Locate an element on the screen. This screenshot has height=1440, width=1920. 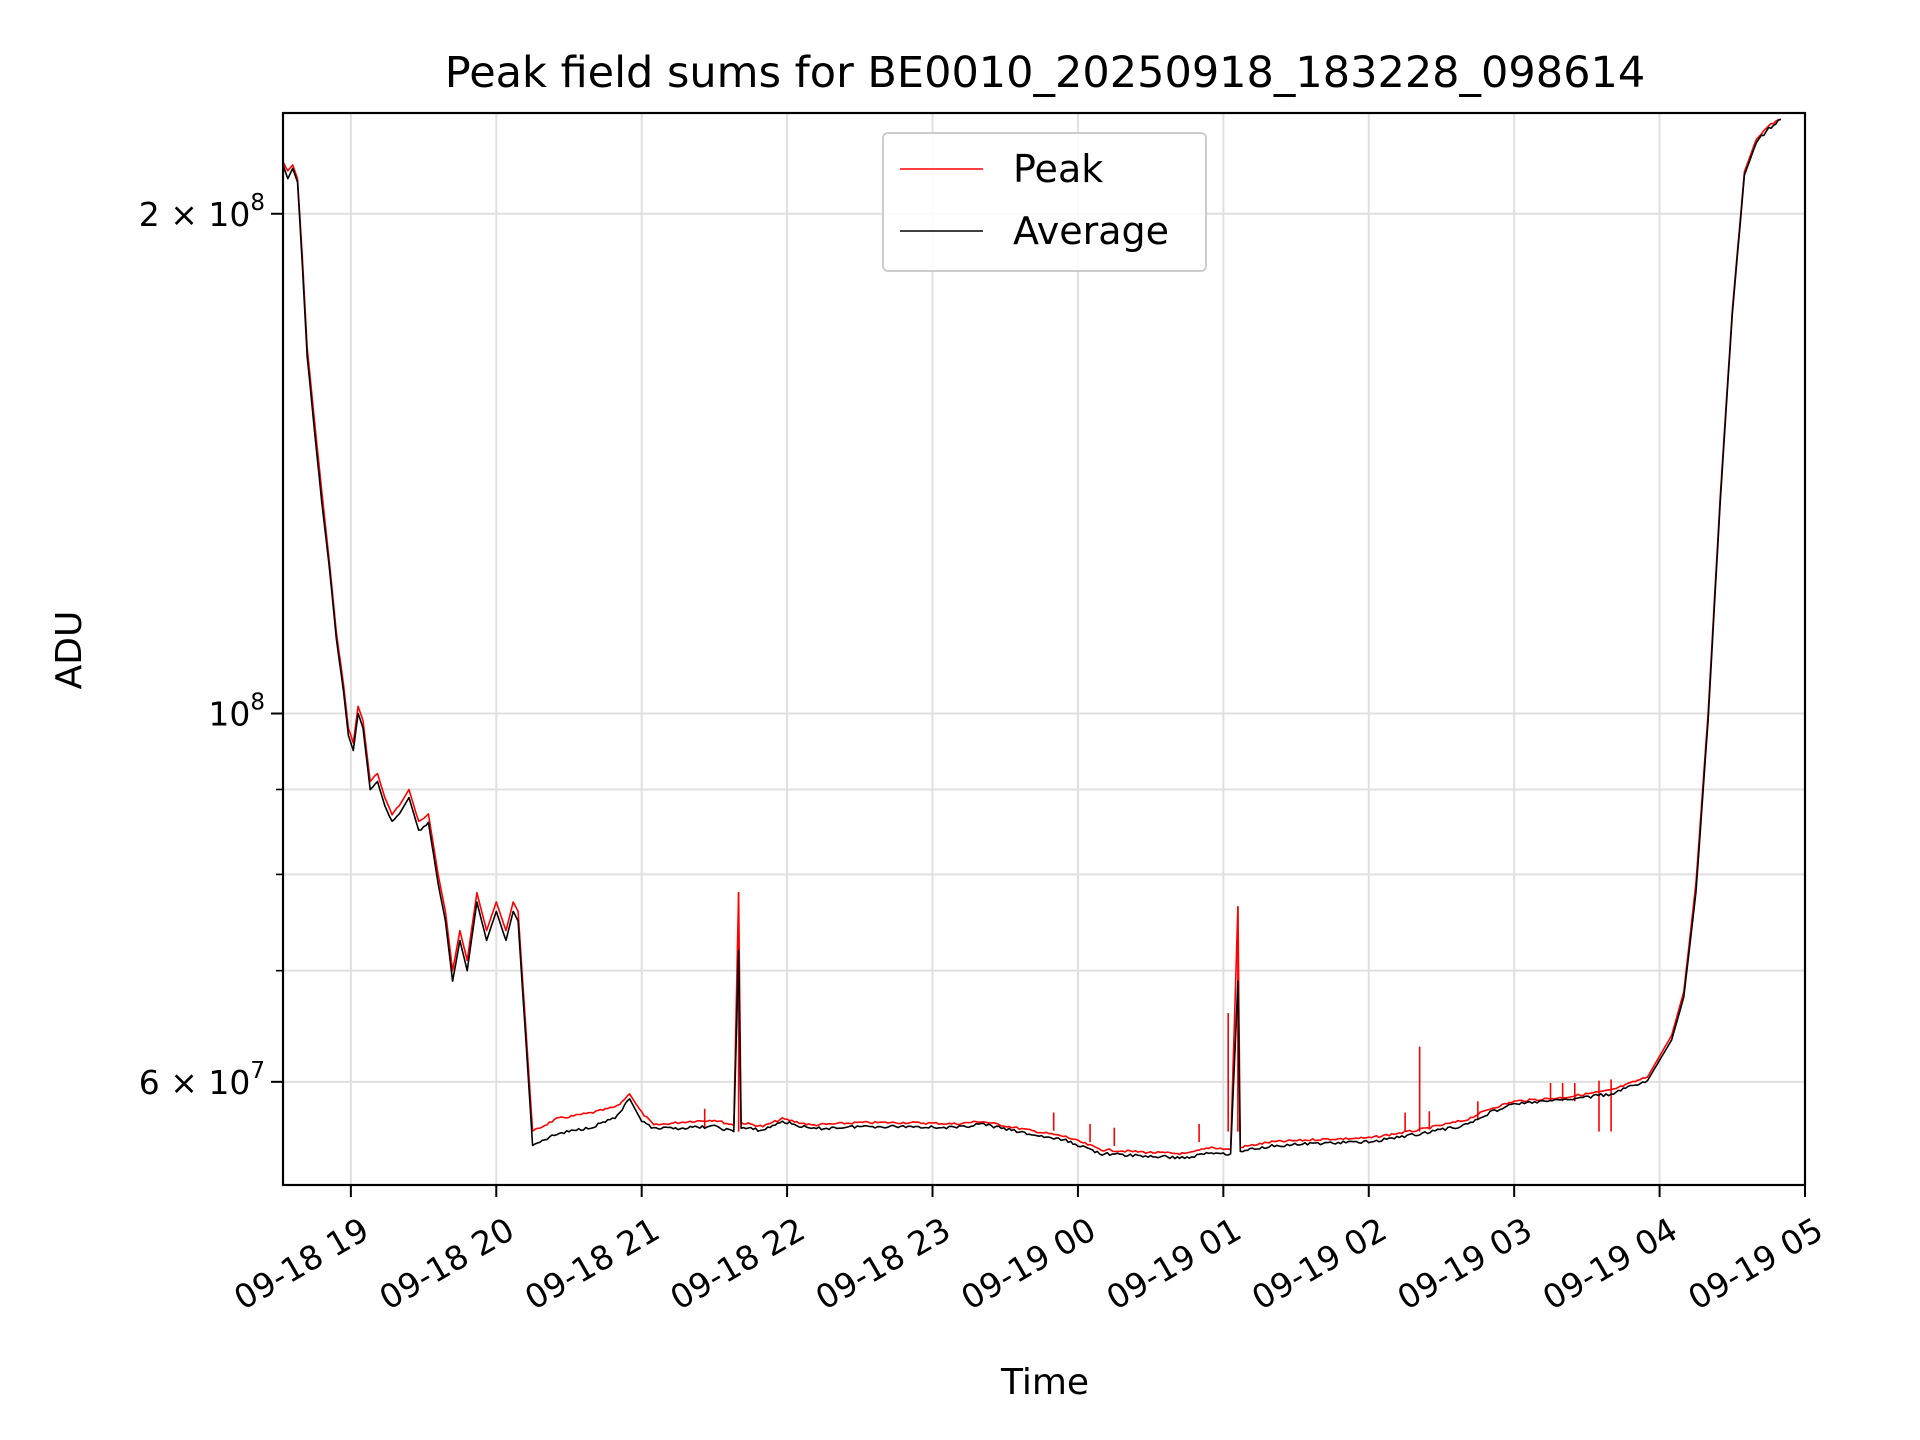
legend-box is located at coordinates (1044, 202).